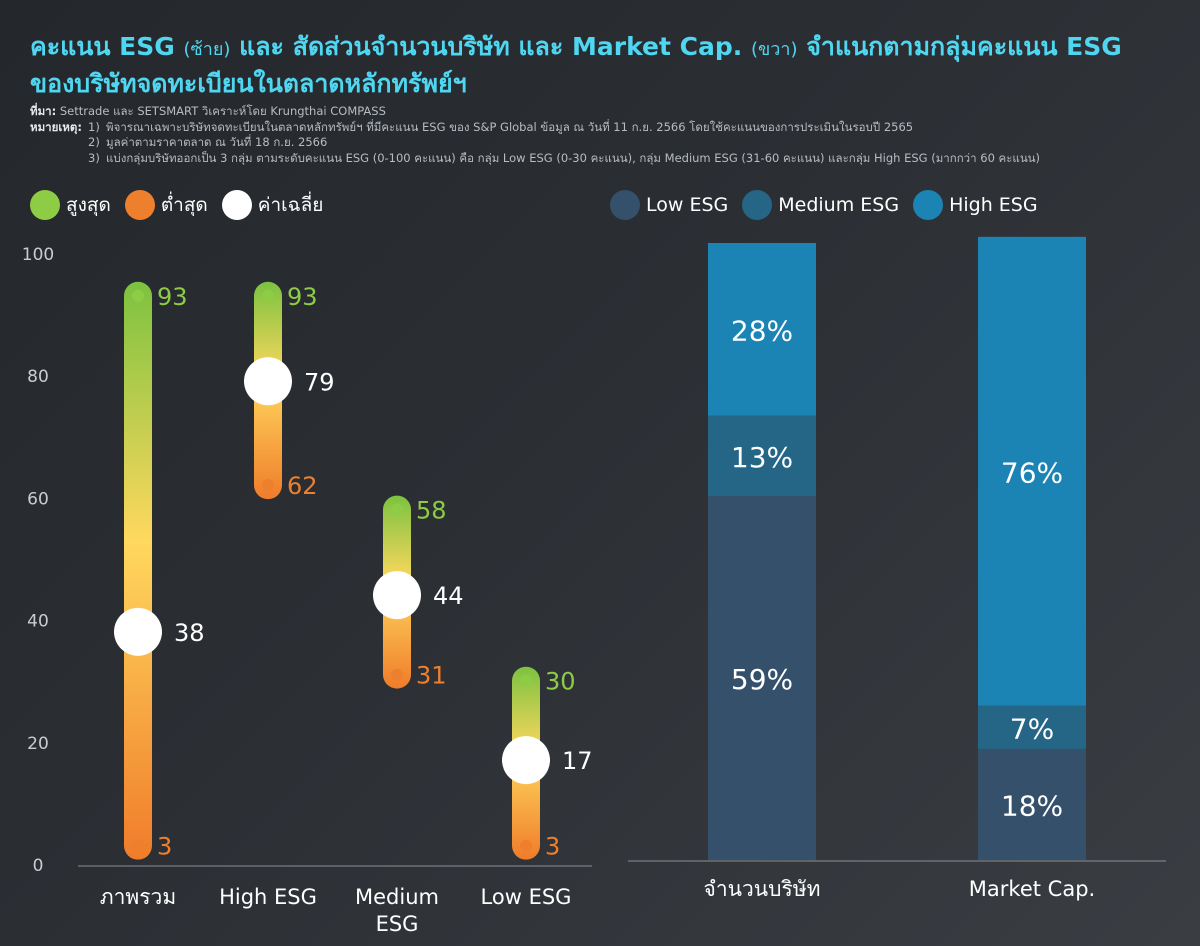 The image size is (1200, 946). What do you see at coordinates (319, 382) in the screenshot?
I see `average-value-label: 79` at bounding box center [319, 382].